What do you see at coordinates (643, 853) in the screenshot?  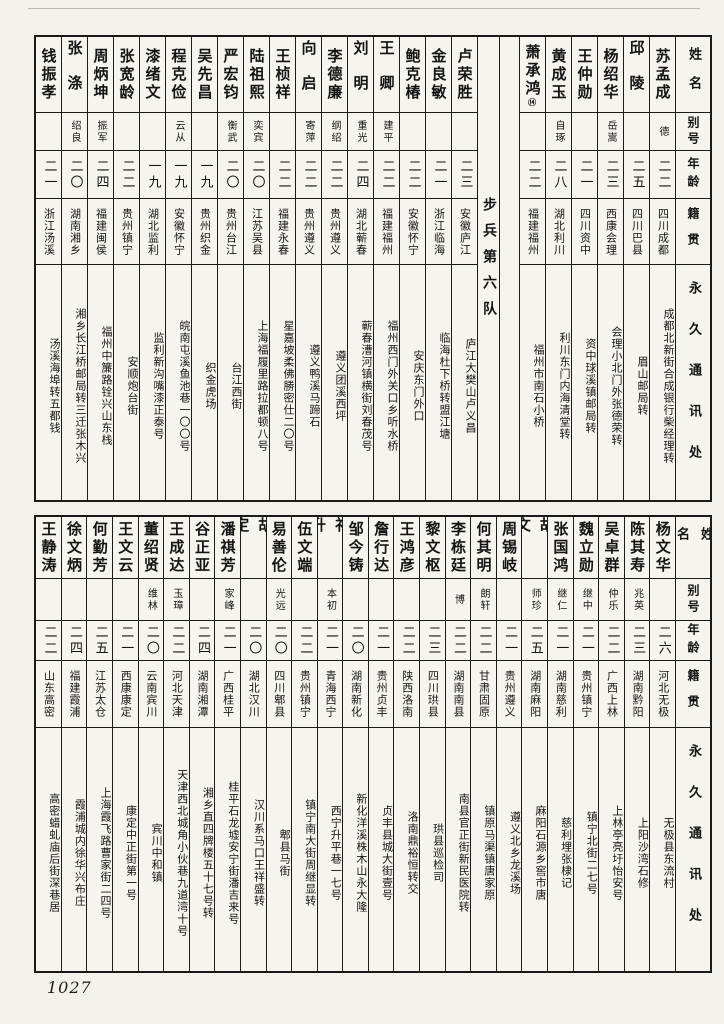 I see `entry-address: 上阳沙湾石修` at bounding box center [643, 853].